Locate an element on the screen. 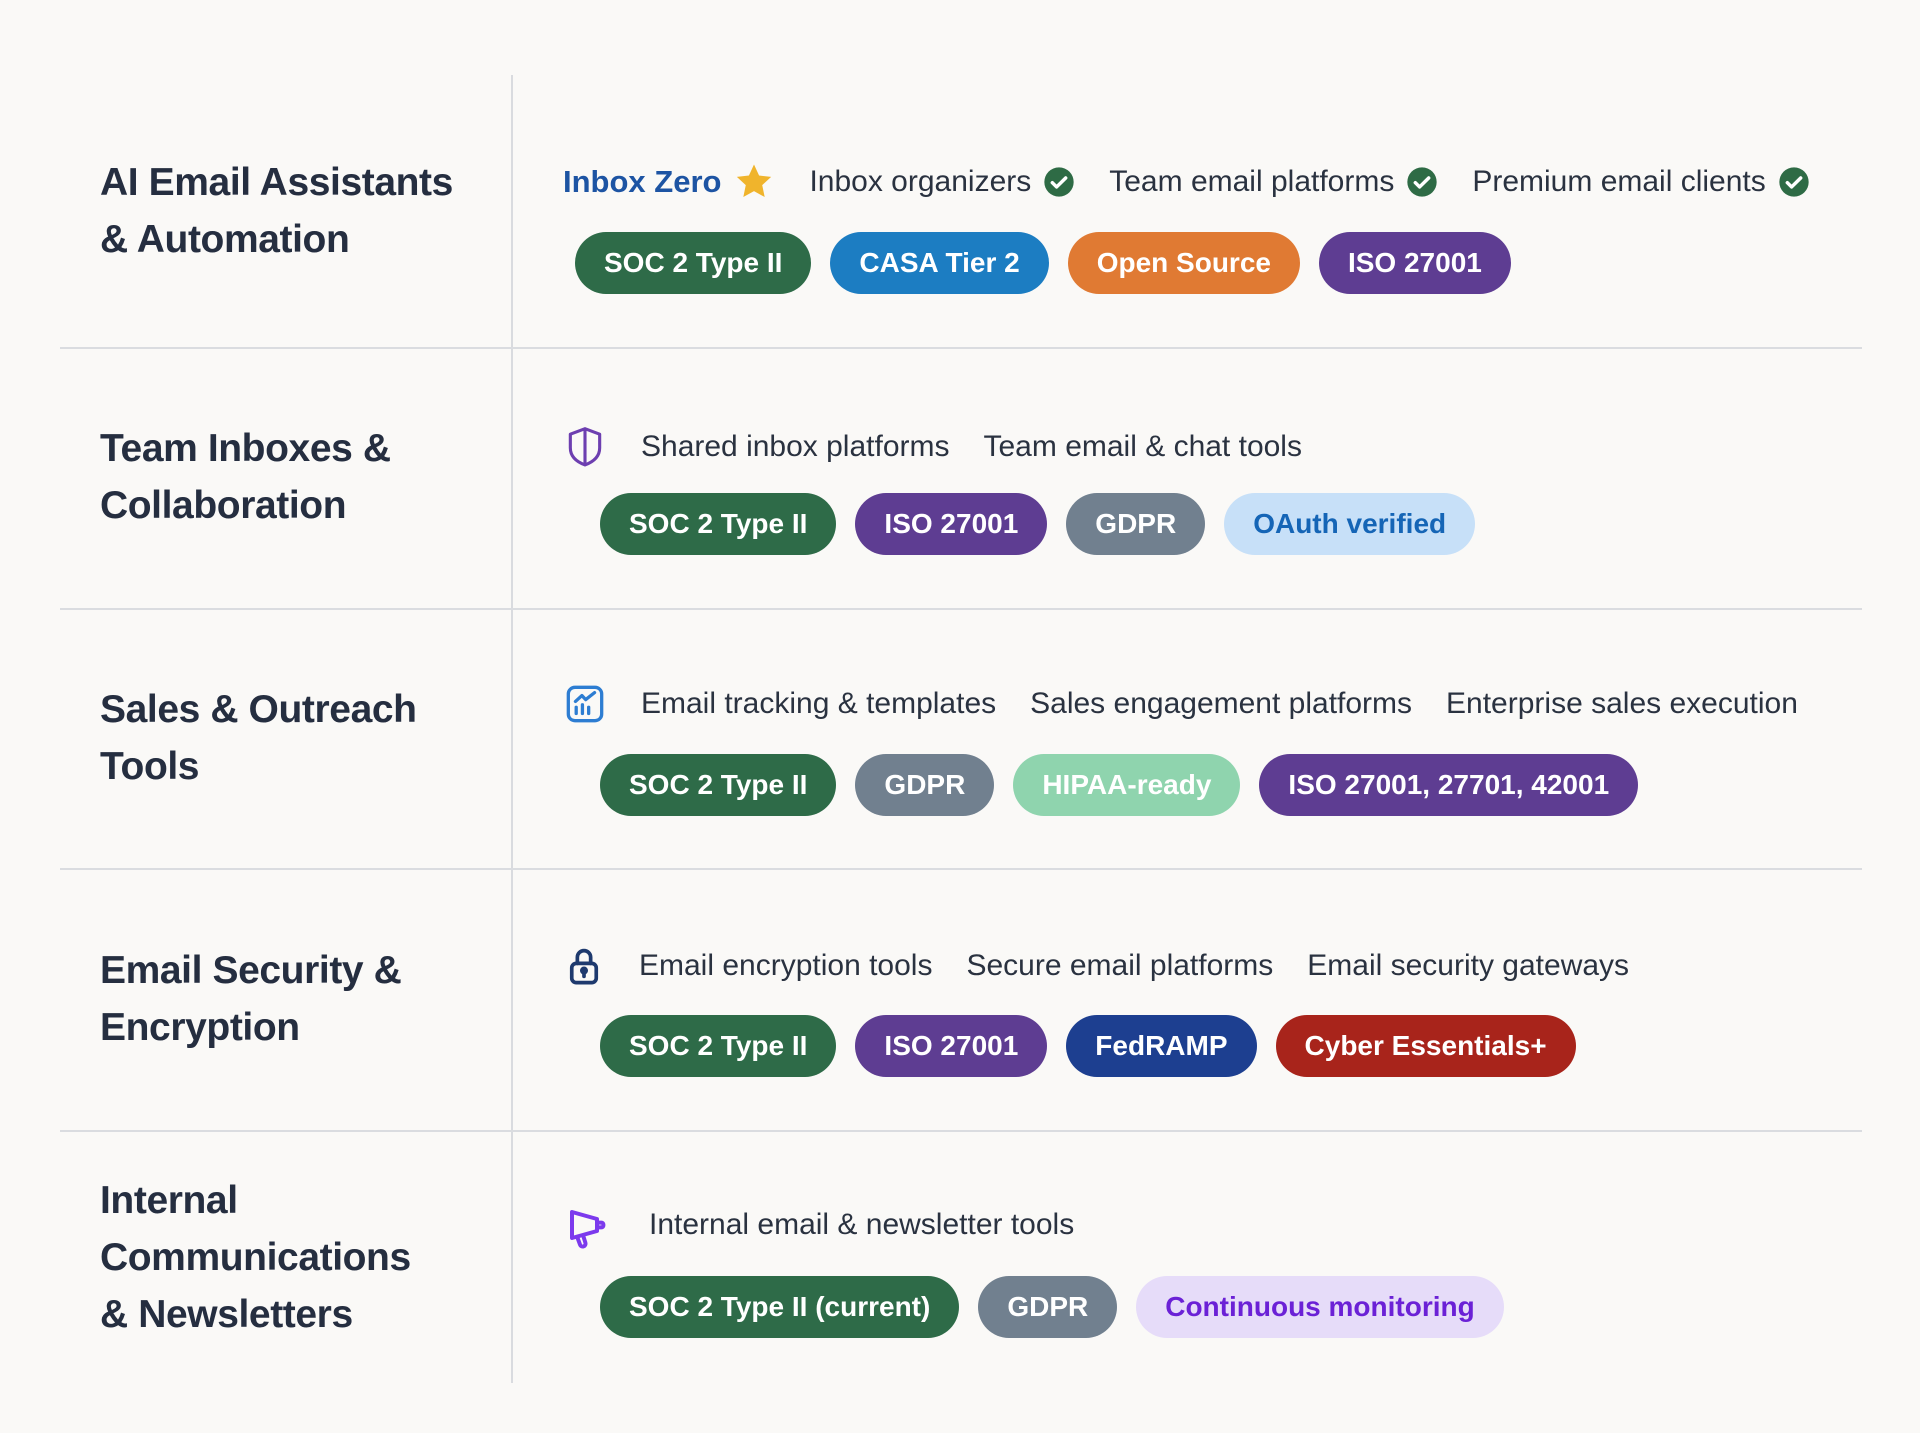  inbox-zero-link: Inbox Zero is located at coordinates (642, 181).